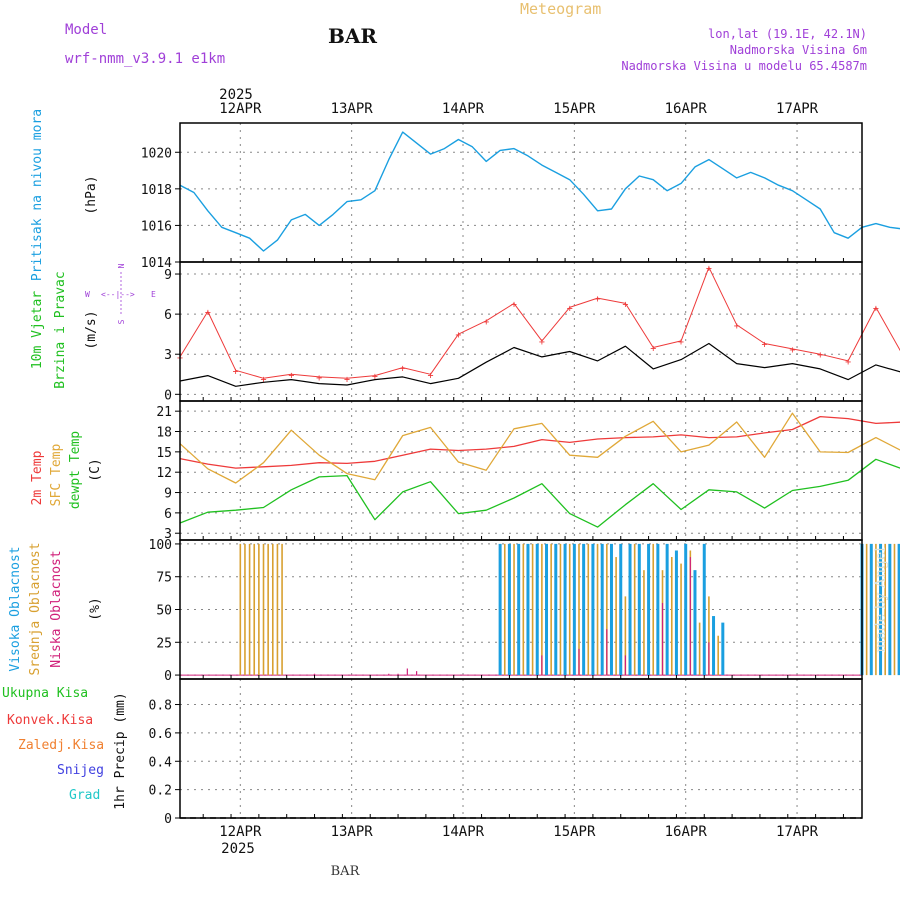 This screenshot has height=900, width=900. Describe the element at coordinates (121, 321) in the screenshot. I see `compass-s: S` at that location.